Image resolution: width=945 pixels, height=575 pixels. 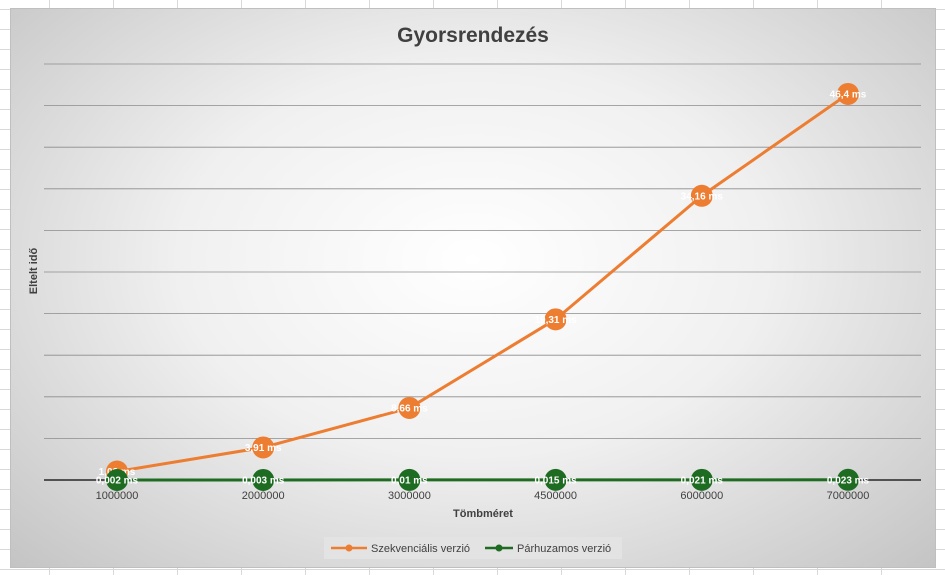 I want to click on x-tick-label: 7000000, so click(x=848, y=496).